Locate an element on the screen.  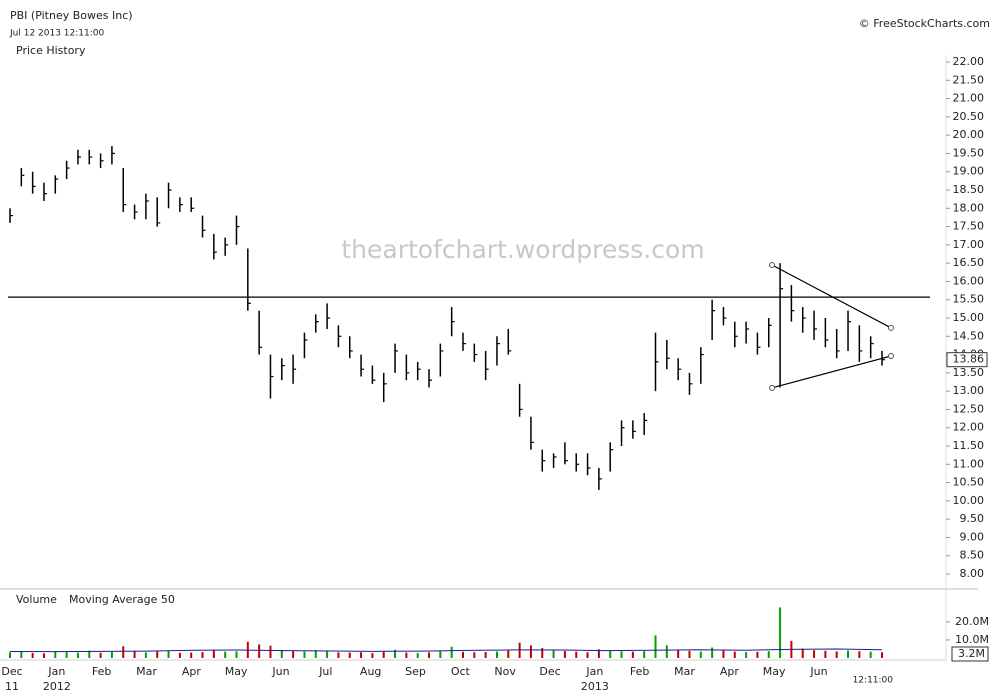
y-tick-label: 13.50 is located at coordinates (969, 372).